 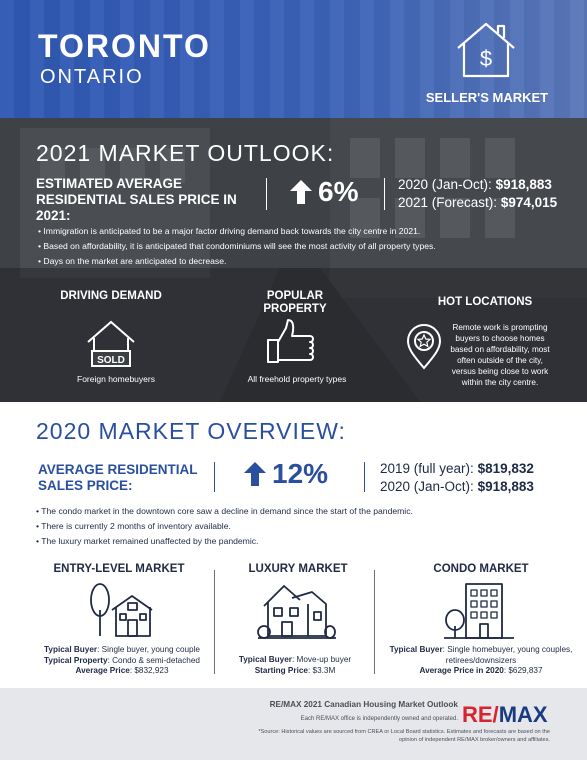 I want to click on luxury-price-label: Starting Price, so click(x=281, y=670).